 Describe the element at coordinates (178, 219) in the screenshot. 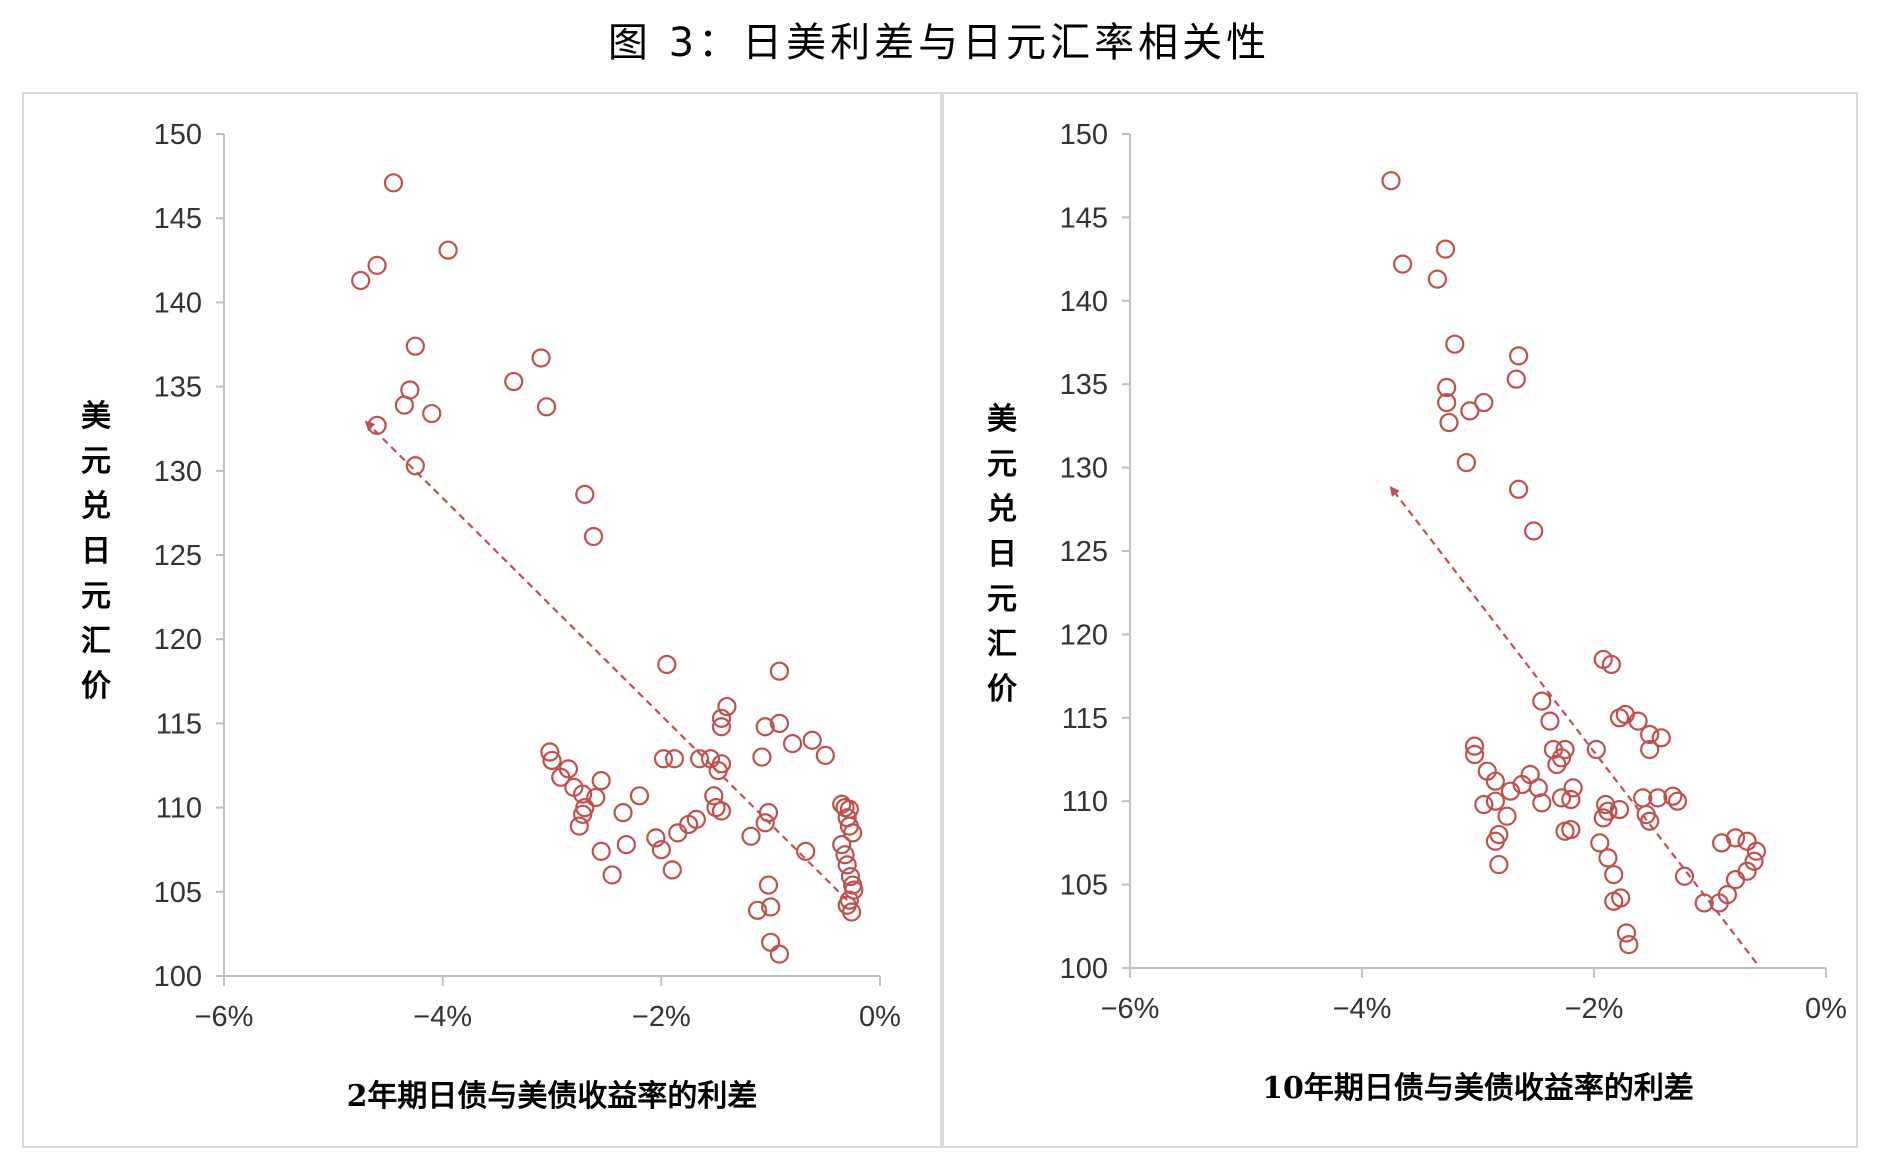

I see `y-tick-label: 145` at that location.